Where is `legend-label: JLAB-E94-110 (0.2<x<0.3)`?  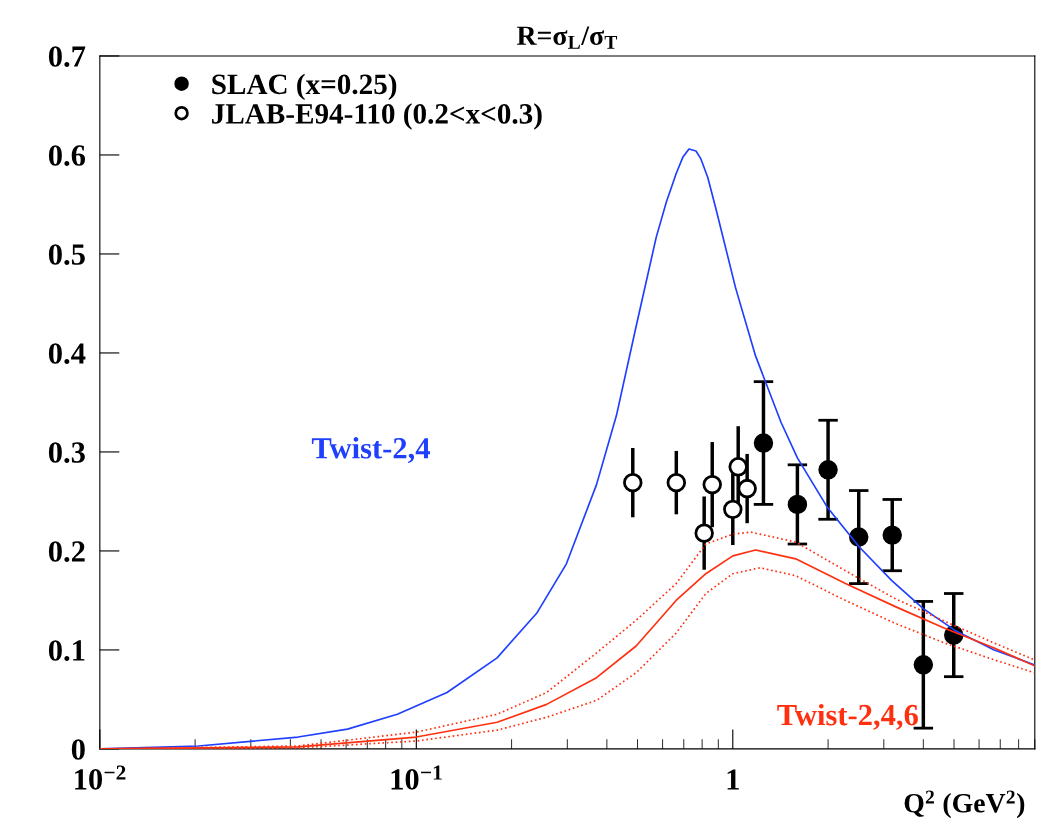
legend-label: JLAB-E94-110 (0.2<x<0.3) is located at coordinates (377, 116).